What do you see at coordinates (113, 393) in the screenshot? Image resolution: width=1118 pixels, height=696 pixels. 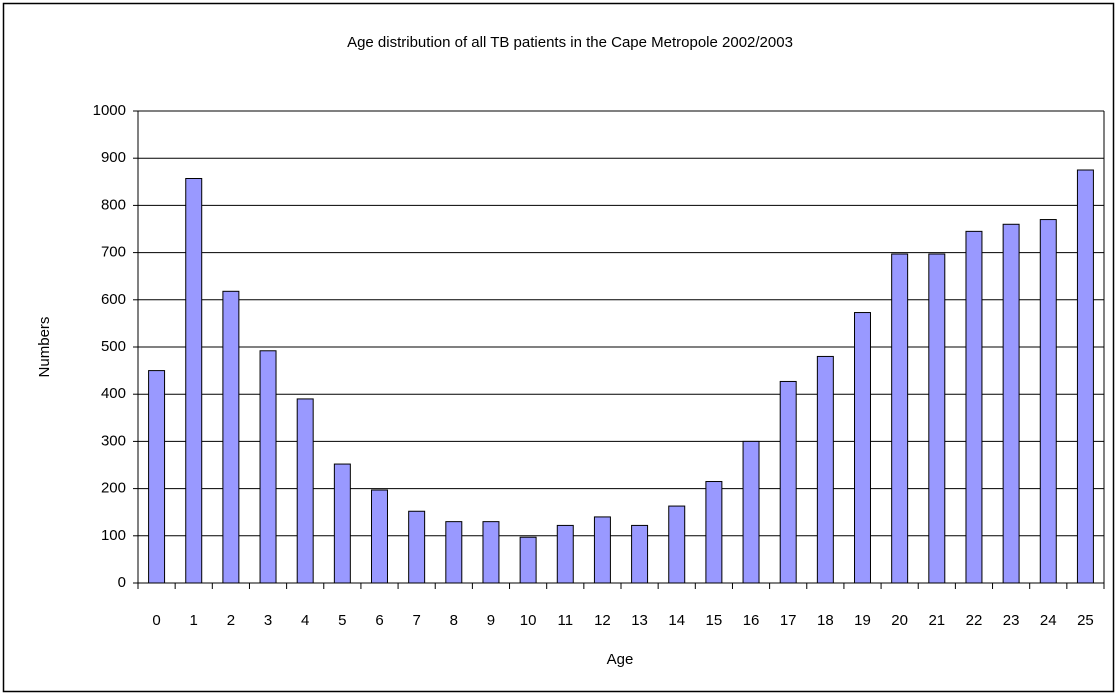 I see `y-tick-label: 400` at bounding box center [113, 393].